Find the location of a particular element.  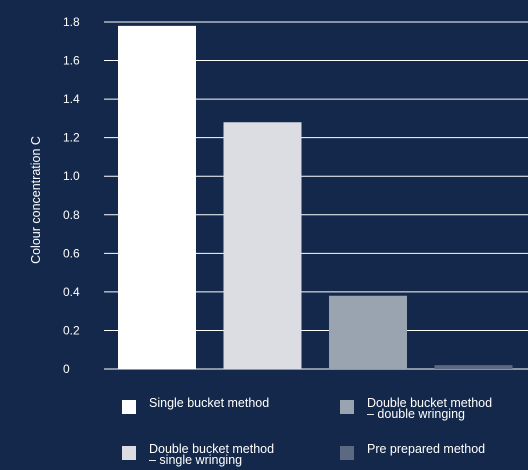

legend-label-line: Single bucket method is located at coordinates (209, 403).